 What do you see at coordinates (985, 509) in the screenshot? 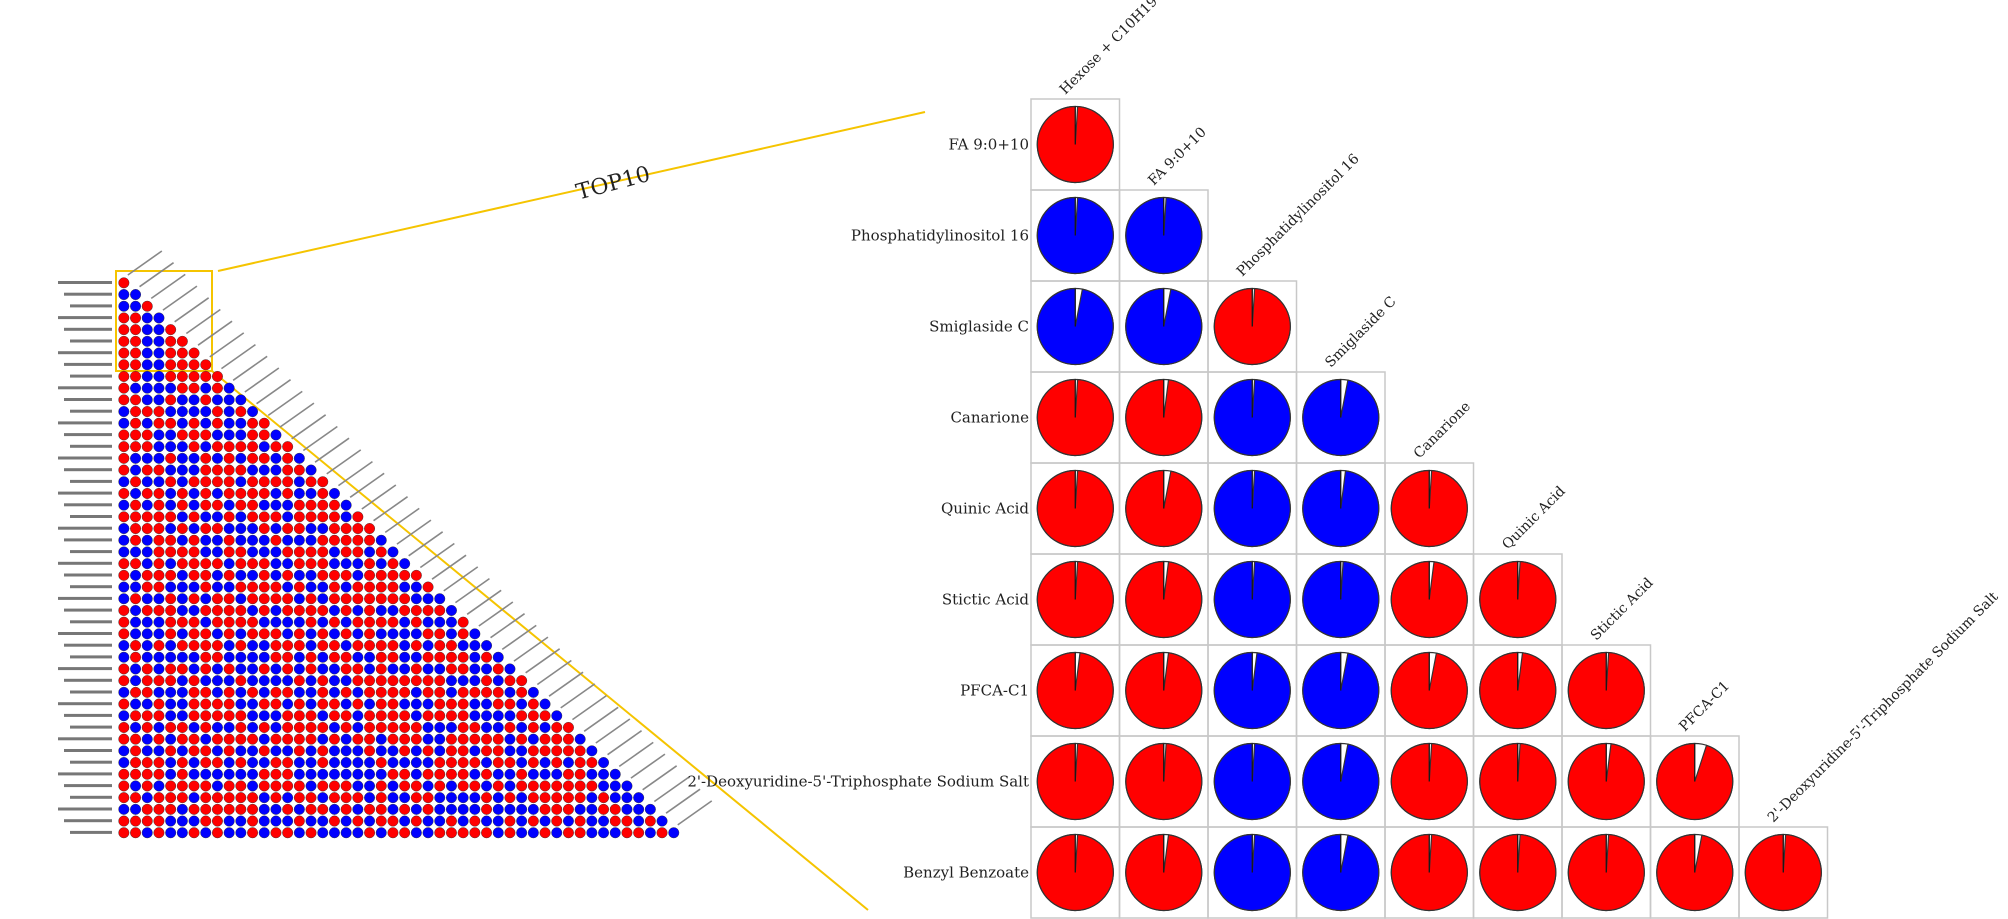
I see `detail-row-label: Quinic Acid` at bounding box center [985, 509].